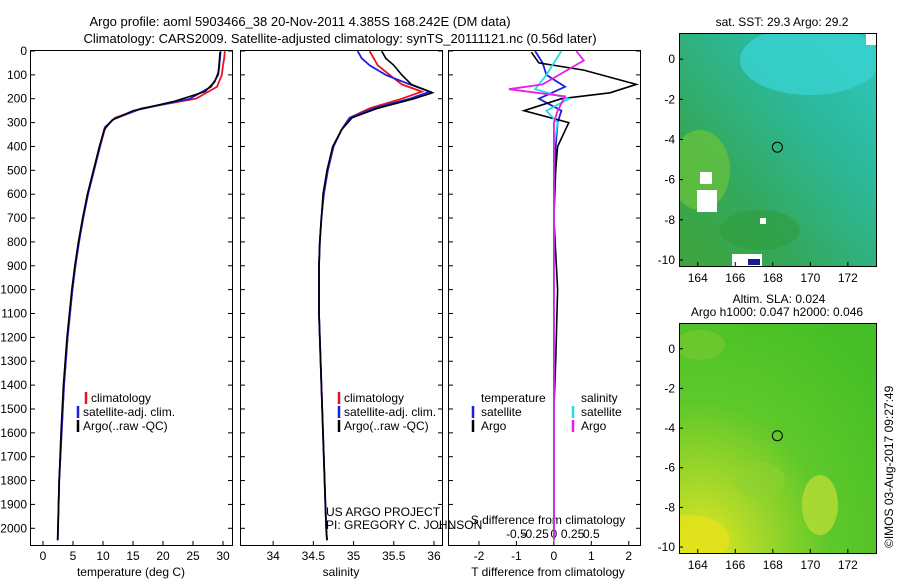 This screenshot has height=580, width=900. Describe the element at coordinates (601, 412) in the screenshot. I see `legend-s-satellite: satellite` at that location.